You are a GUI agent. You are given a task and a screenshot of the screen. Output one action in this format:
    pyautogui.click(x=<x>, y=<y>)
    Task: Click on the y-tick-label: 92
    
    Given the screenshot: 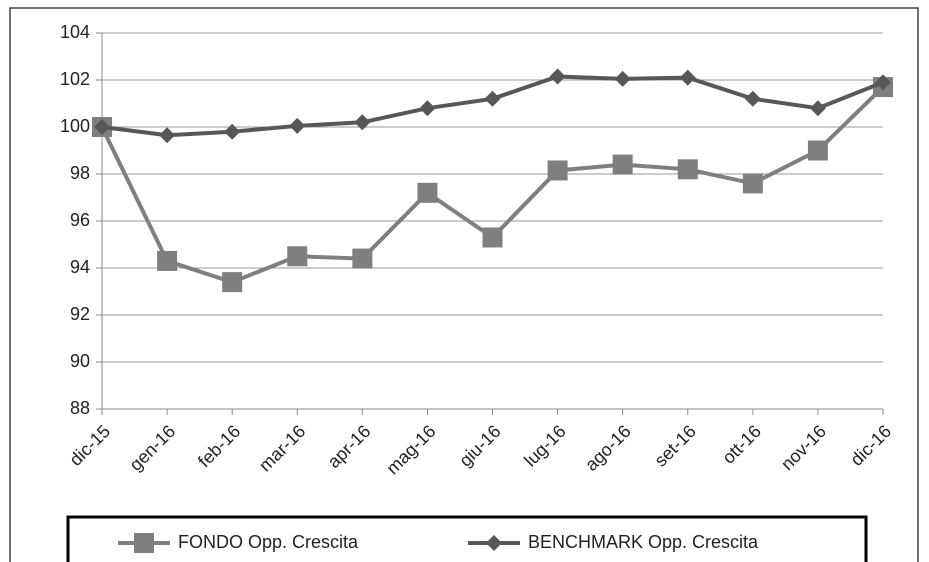 What is the action you would take?
    pyautogui.click(x=80, y=314)
    